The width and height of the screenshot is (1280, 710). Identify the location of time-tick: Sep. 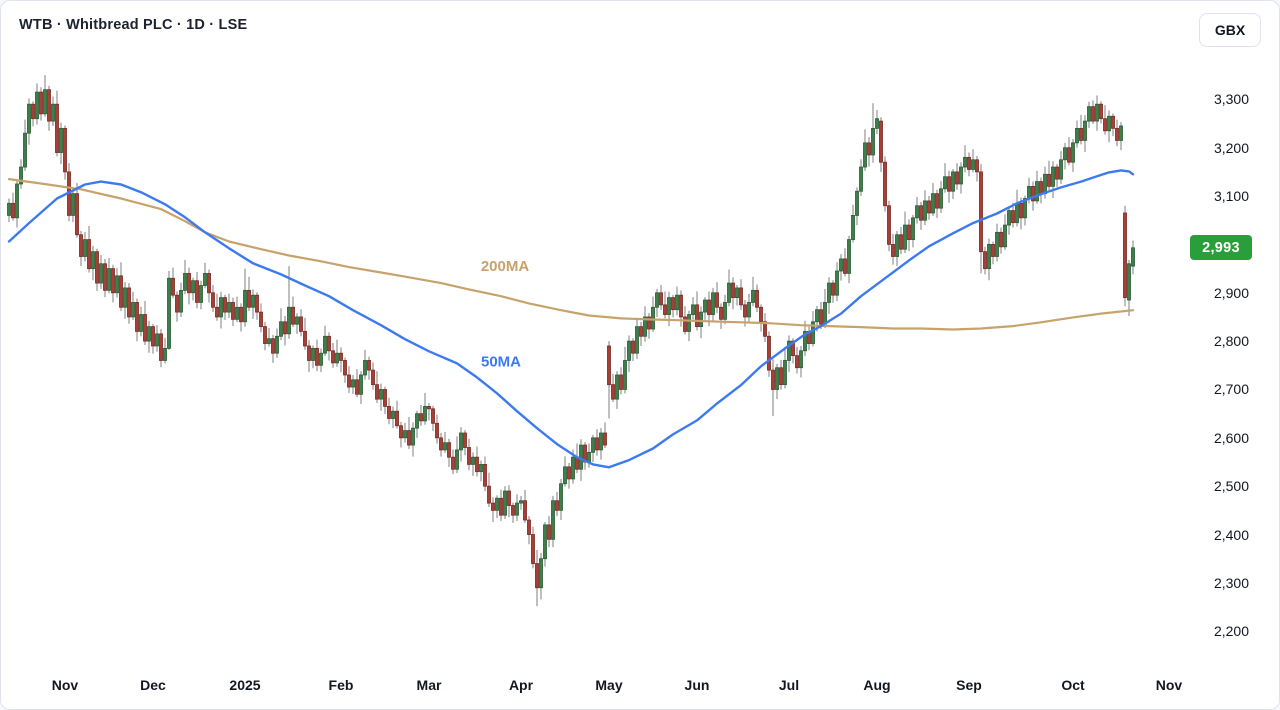
(969, 685).